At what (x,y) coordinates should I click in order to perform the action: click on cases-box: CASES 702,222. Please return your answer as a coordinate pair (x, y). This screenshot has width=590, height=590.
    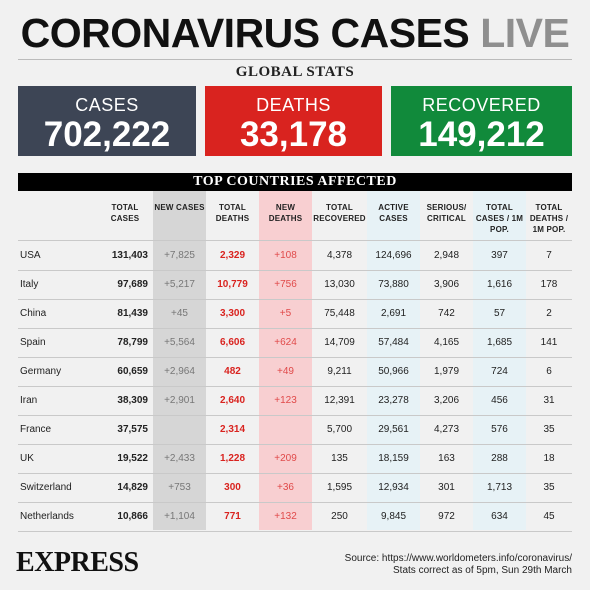
    Looking at the image, I should click on (107, 121).